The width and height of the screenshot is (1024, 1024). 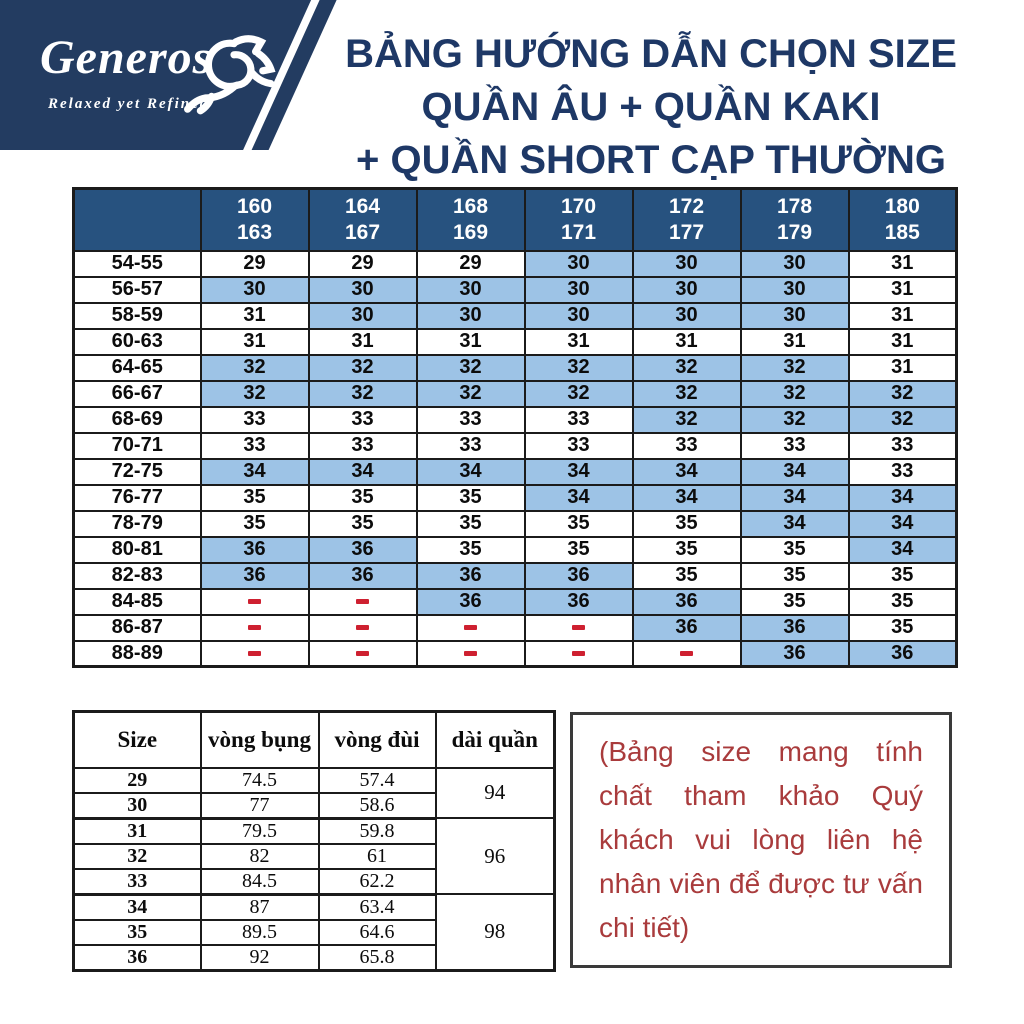 What do you see at coordinates (170, 75) in the screenshot?
I see `generos-logo: Generos Relaxed yet Refined` at bounding box center [170, 75].